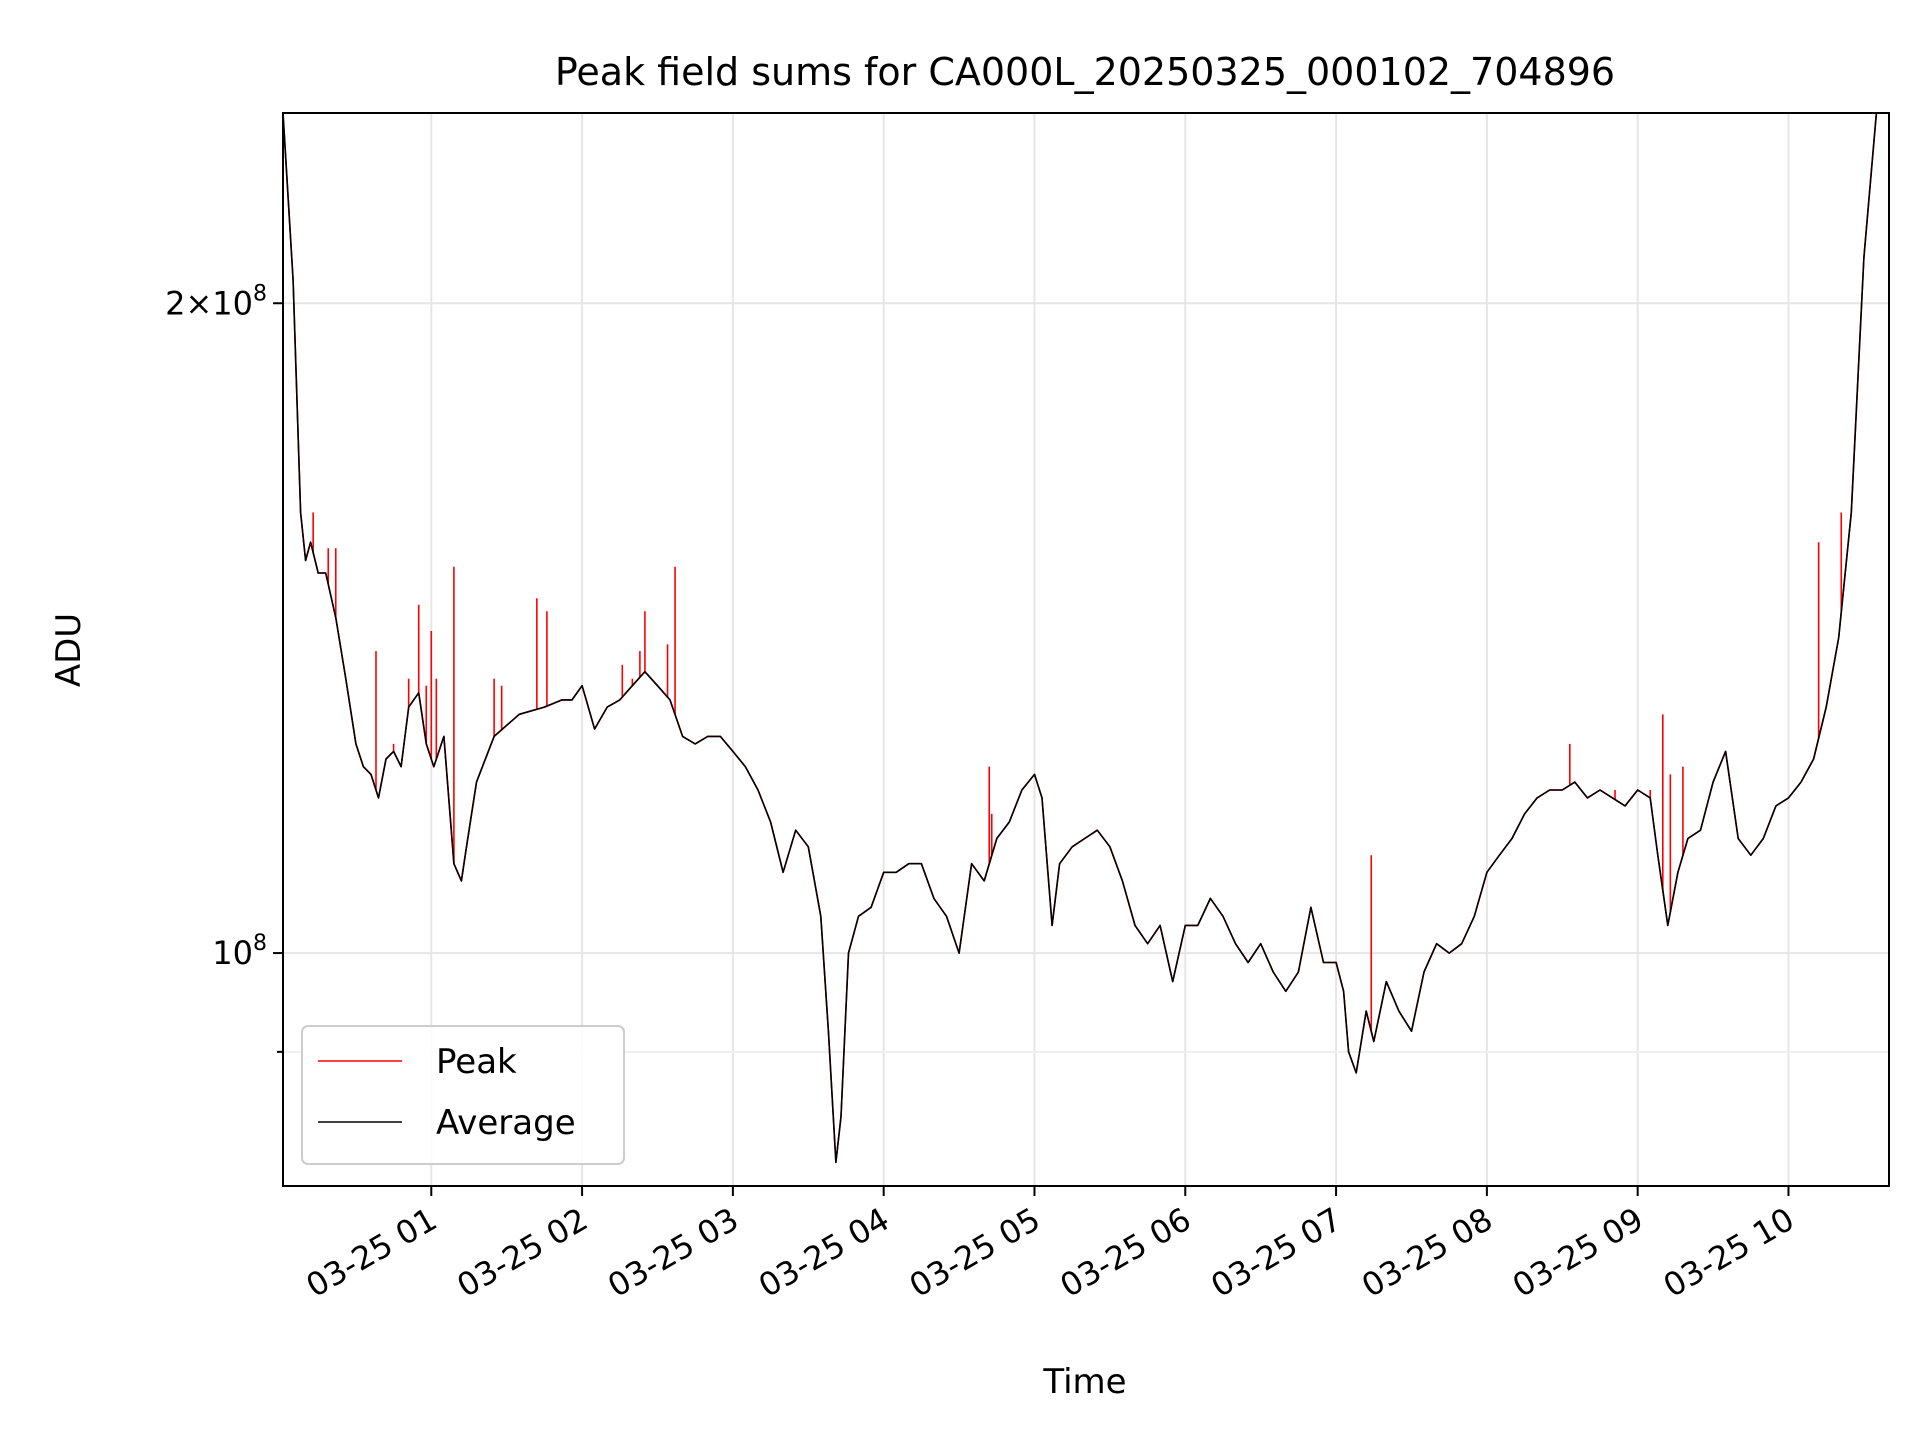 This screenshot has height=1440, width=1920. What do you see at coordinates (69, 650) in the screenshot?
I see `y-axis-label: ADU` at bounding box center [69, 650].